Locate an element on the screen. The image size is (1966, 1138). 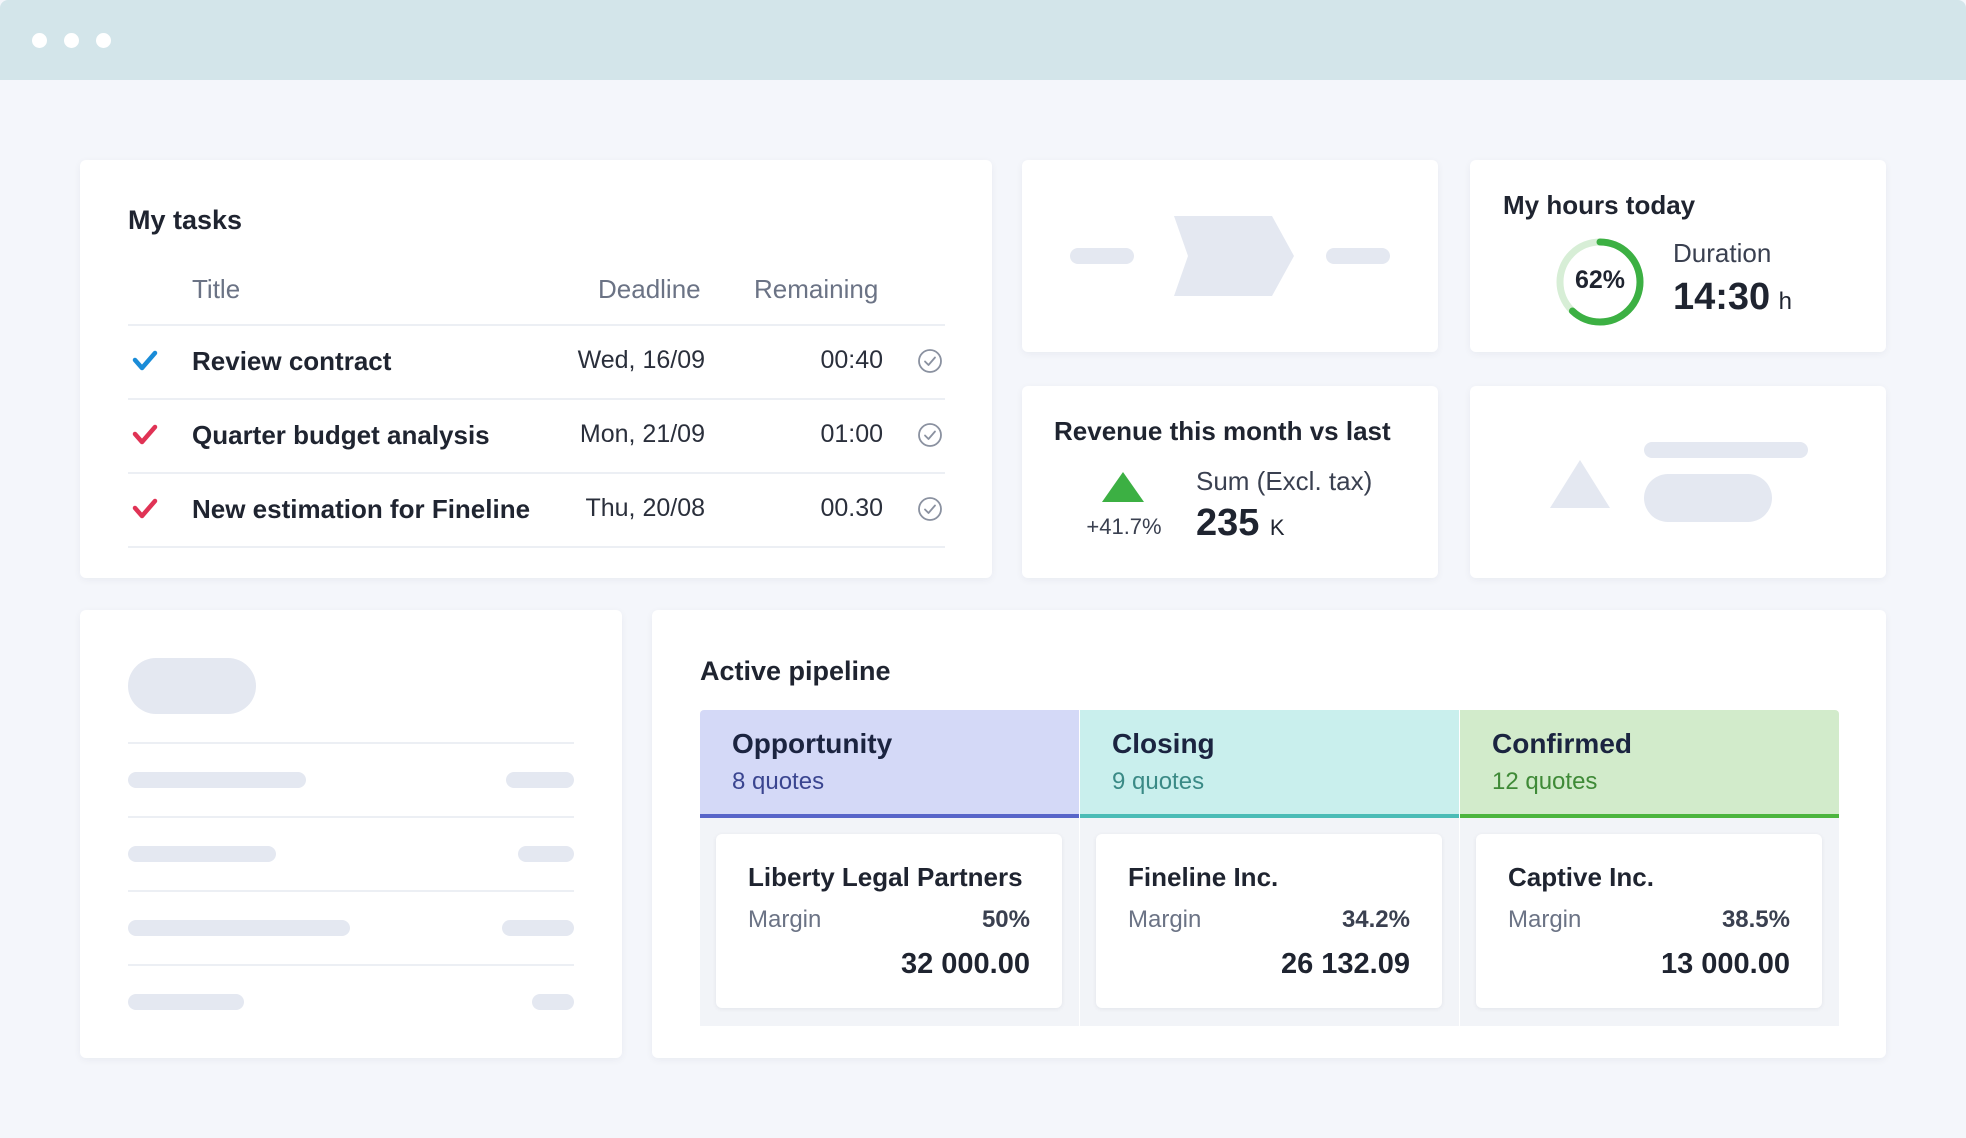
pipeline-column-closing: Closing 9 quotes is located at coordinates (1269, 764).